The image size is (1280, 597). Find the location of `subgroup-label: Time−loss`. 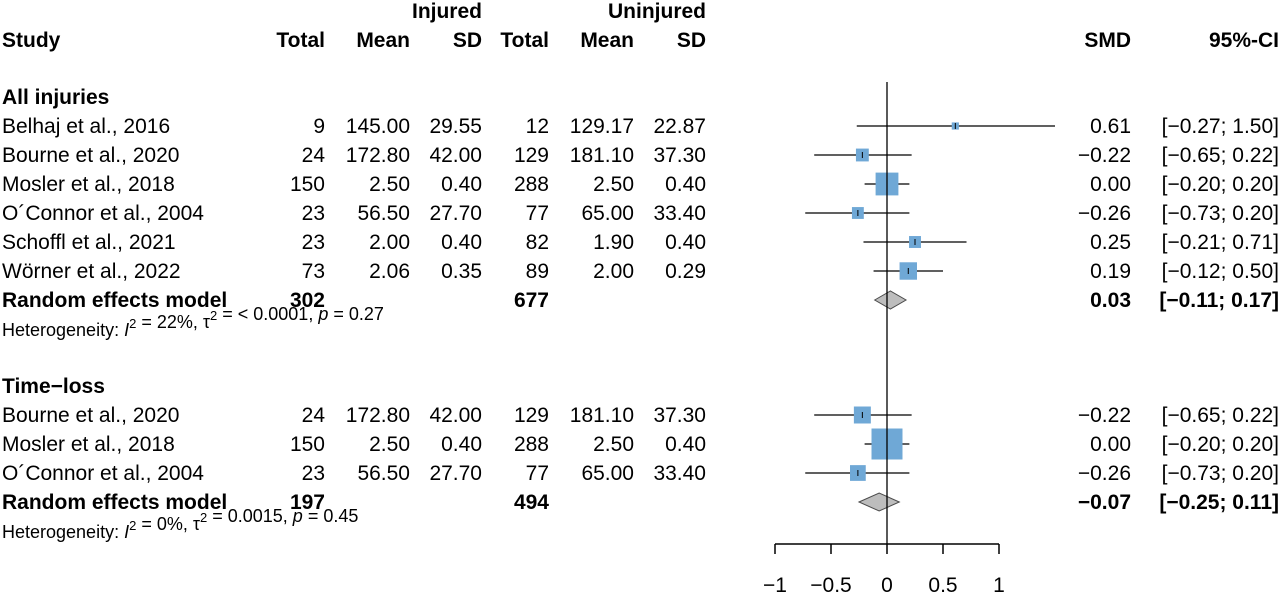

subgroup-label: Time−loss is located at coordinates (53, 386).